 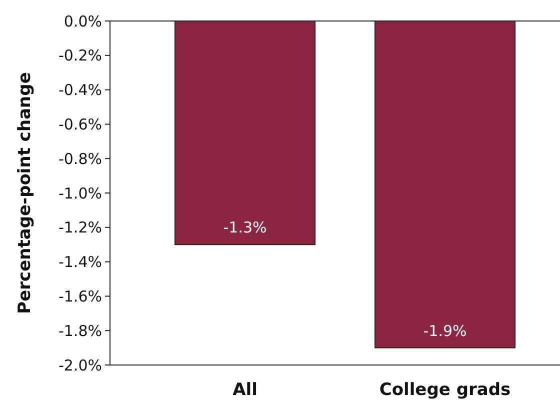 What do you see at coordinates (80, 159) in the screenshot?
I see `y-tick-label: -0.8%` at bounding box center [80, 159].